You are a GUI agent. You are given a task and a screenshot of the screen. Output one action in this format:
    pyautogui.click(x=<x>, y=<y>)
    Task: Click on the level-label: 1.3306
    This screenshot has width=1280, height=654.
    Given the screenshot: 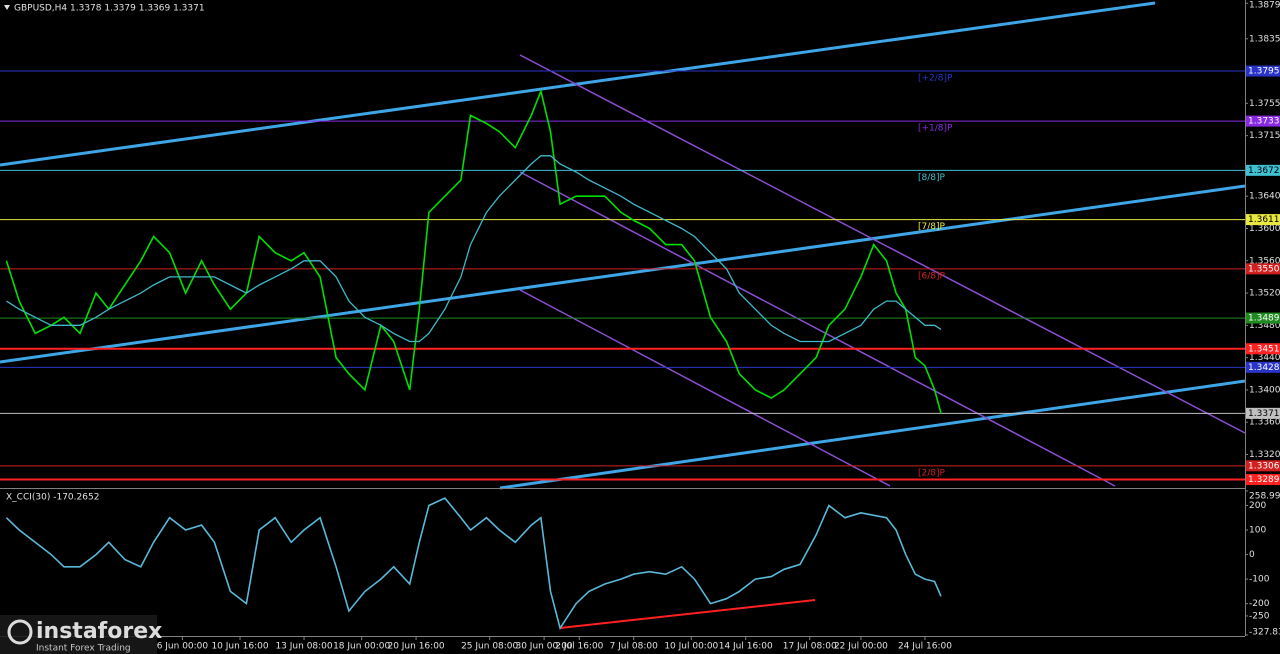 What is the action you would take?
    pyautogui.click(x=1264, y=466)
    